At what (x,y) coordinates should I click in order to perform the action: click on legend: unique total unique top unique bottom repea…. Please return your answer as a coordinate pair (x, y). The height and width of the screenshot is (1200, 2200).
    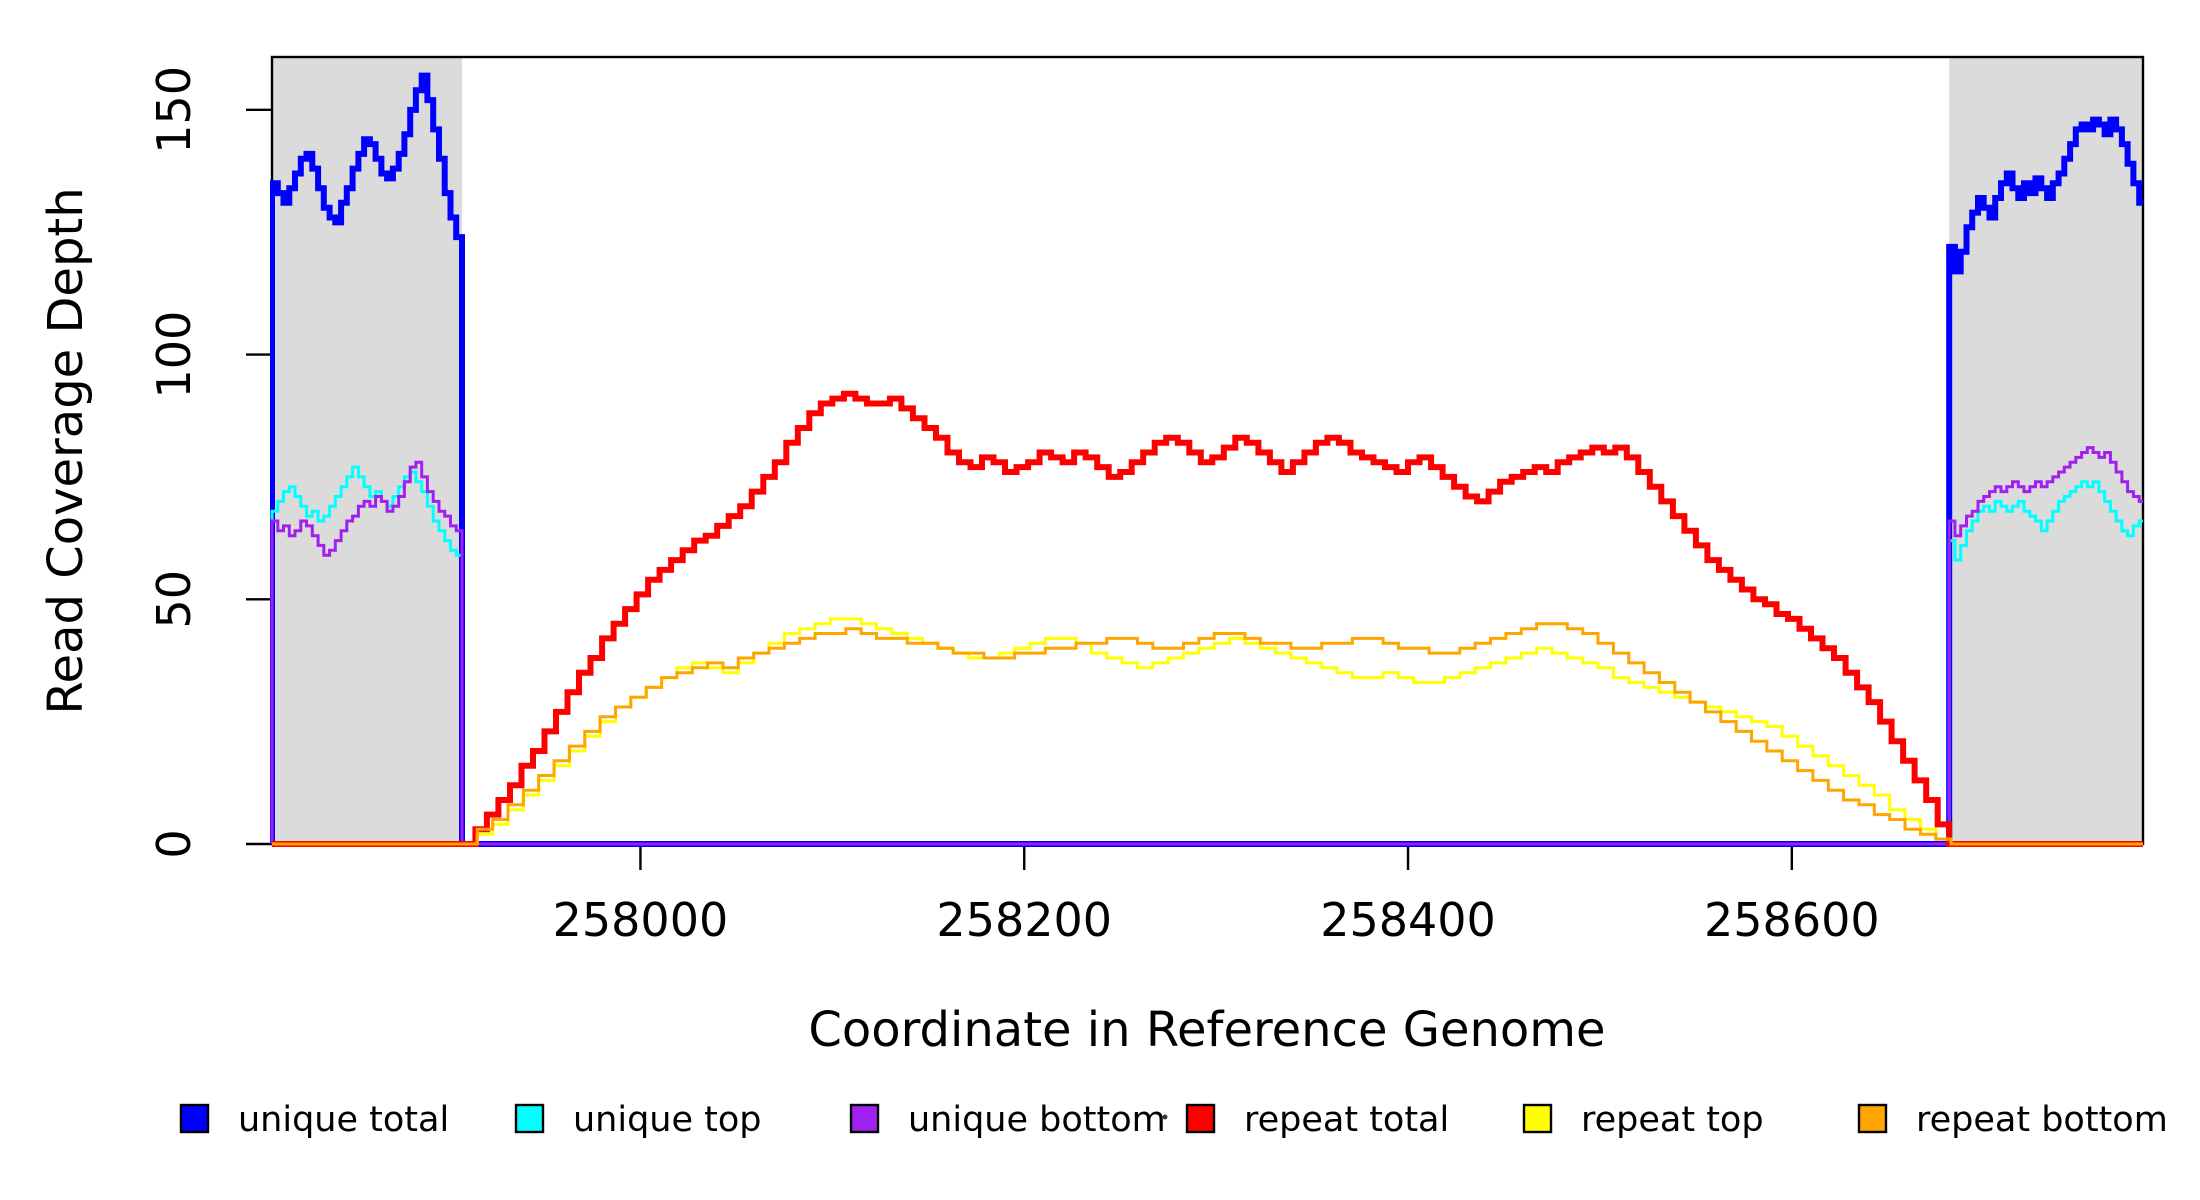
    Looking at the image, I should click on (1173, 1120).